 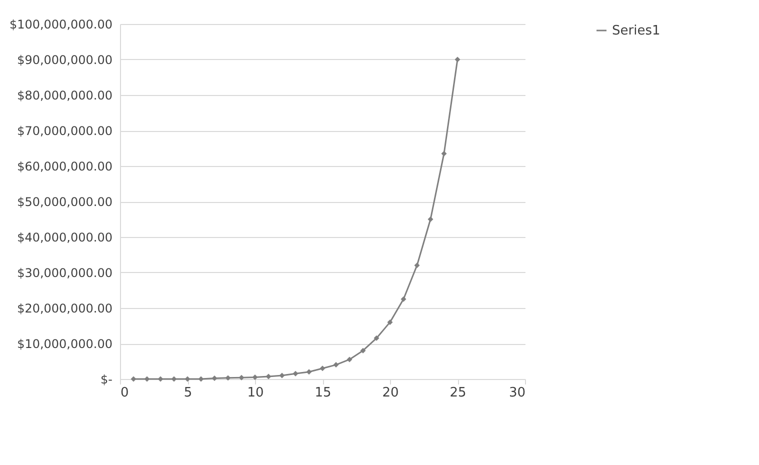 I want to click on y-tick-label: $10,000,000.00, so click(x=64, y=344).